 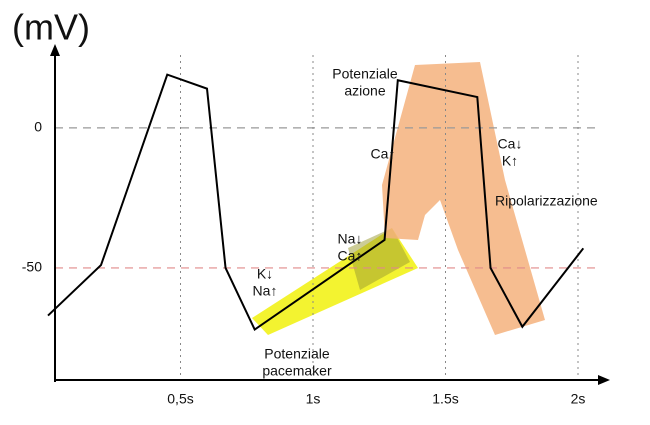 I want to click on y-axis-label: (mV), so click(x=51, y=27).